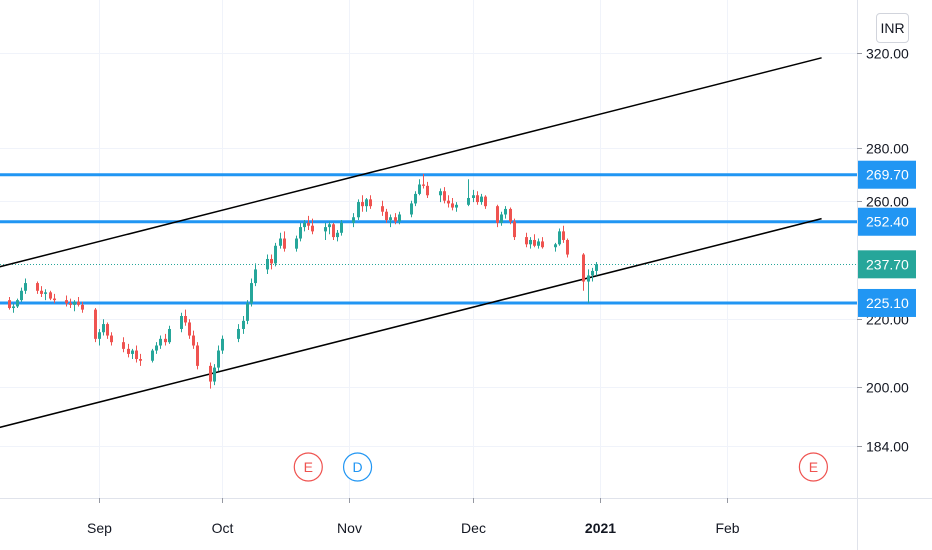 The height and width of the screenshot is (550, 932). I want to click on y-tick-label: 184.00, so click(887, 447).